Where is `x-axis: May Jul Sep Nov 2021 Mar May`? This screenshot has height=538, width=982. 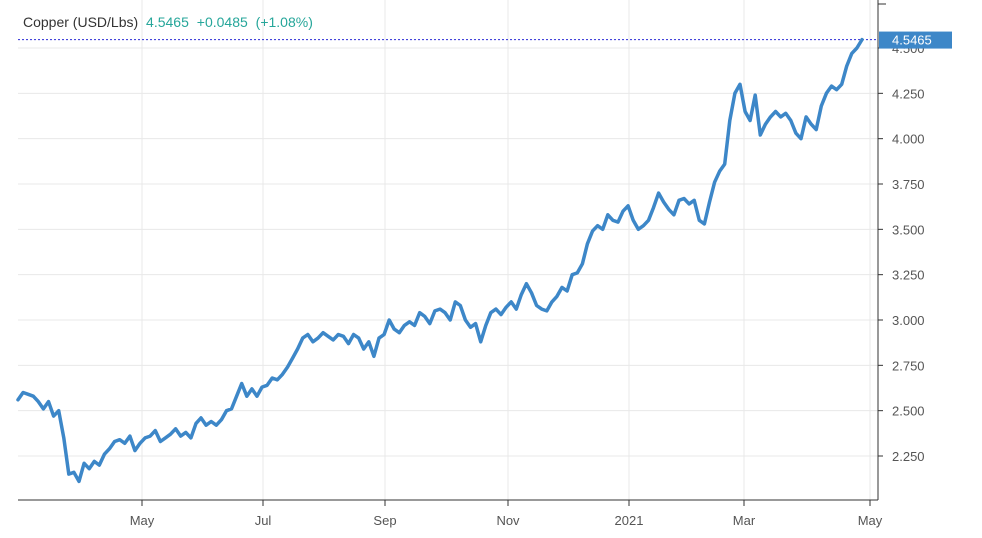
x-axis: May Jul Sep Nov 2021 Mar May is located at coordinates (506, 514).